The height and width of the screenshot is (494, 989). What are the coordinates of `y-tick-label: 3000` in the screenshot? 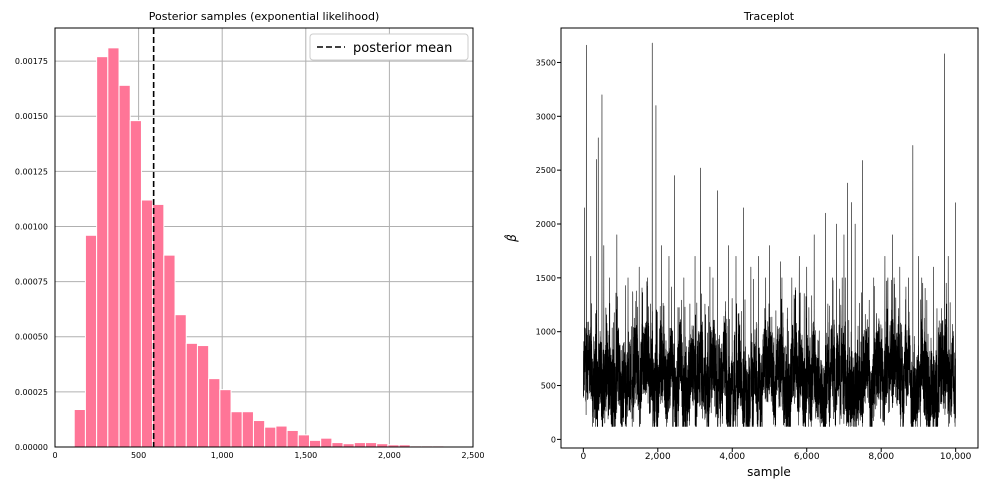 It's located at (546, 116).